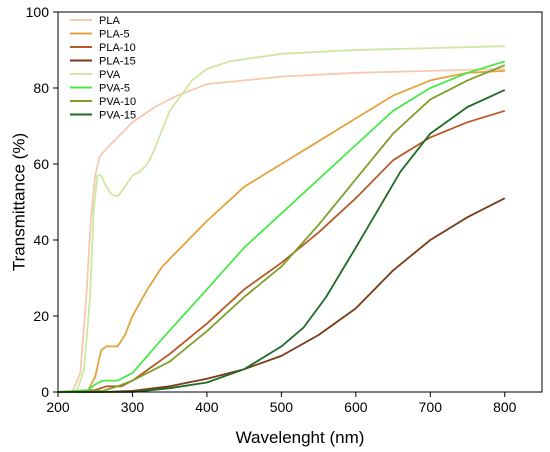 The height and width of the screenshot is (452, 550). I want to click on y-tick-label: 100, so click(38, 12).